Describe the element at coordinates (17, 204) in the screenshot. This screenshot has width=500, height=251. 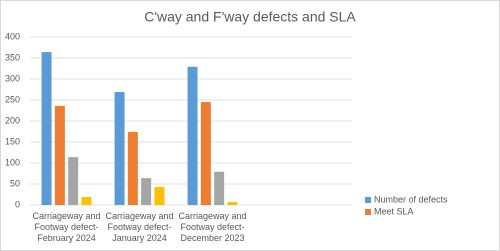
I see `y-tick-label: 0` at that location.